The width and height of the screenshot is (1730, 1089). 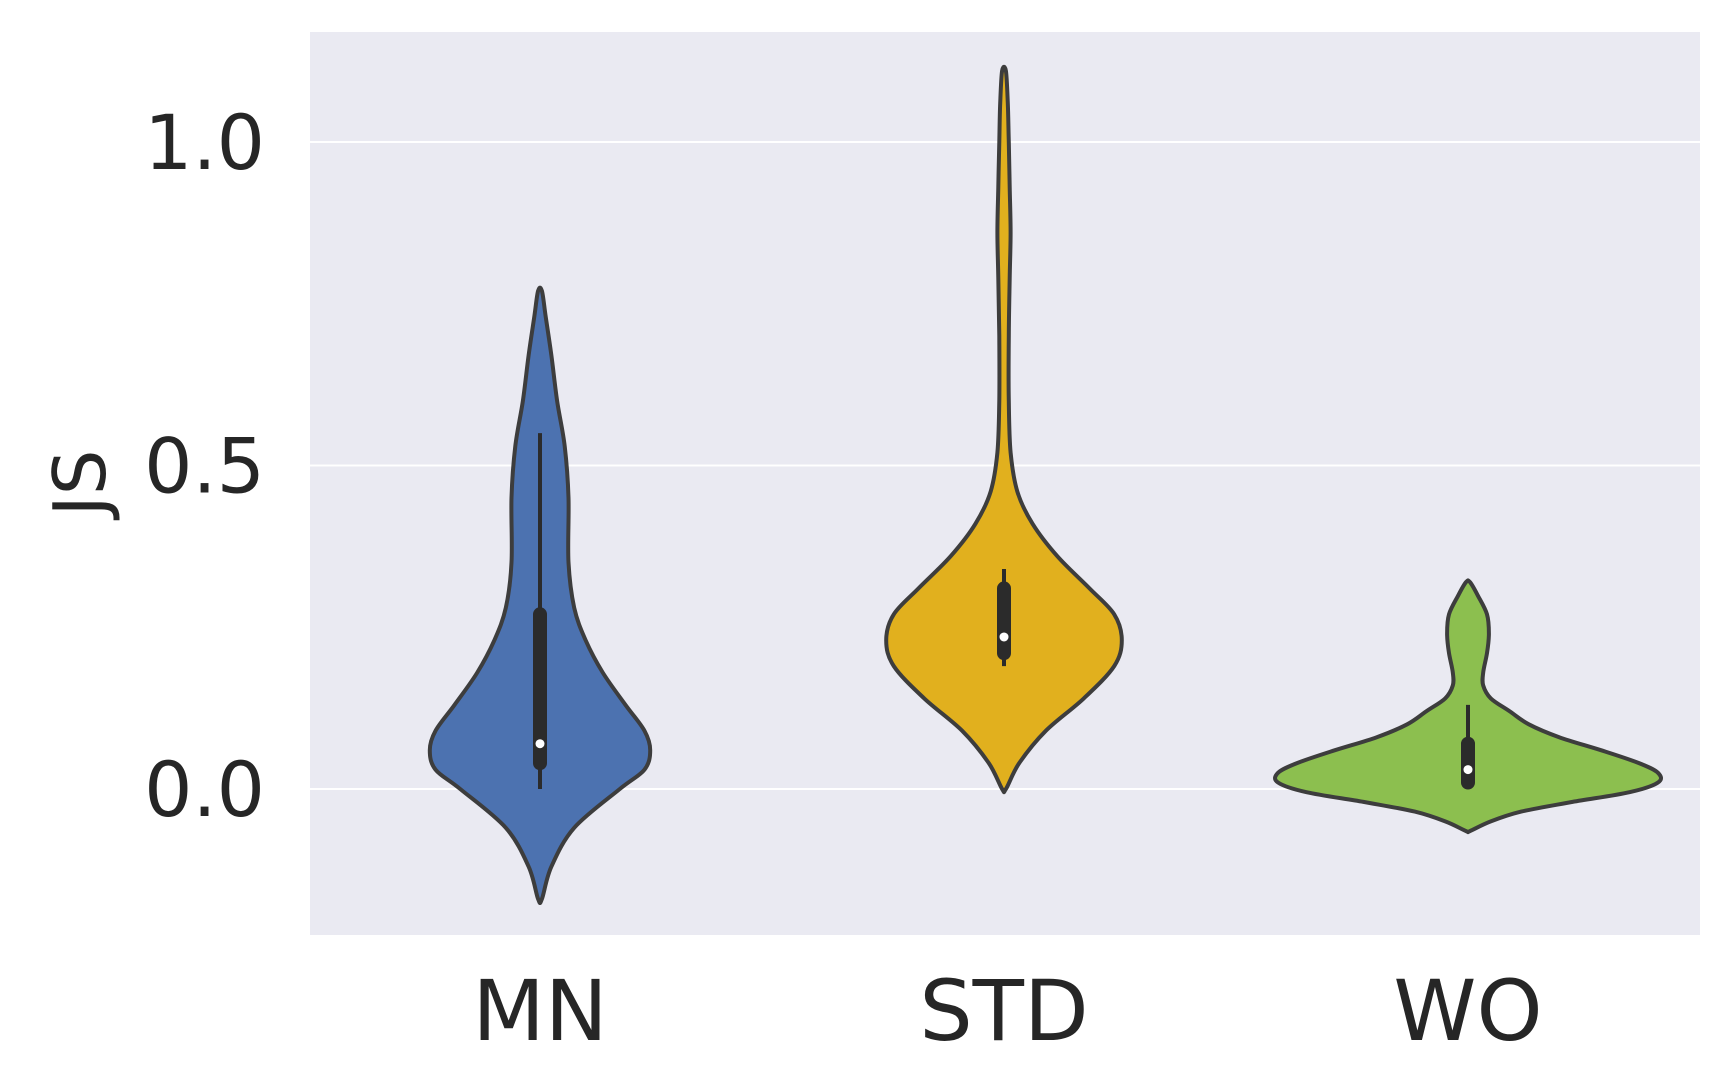 What do you see at coordinates (1004, 429) in the screenshot?
I see `violin-std` at bounding box center [1004, 429].